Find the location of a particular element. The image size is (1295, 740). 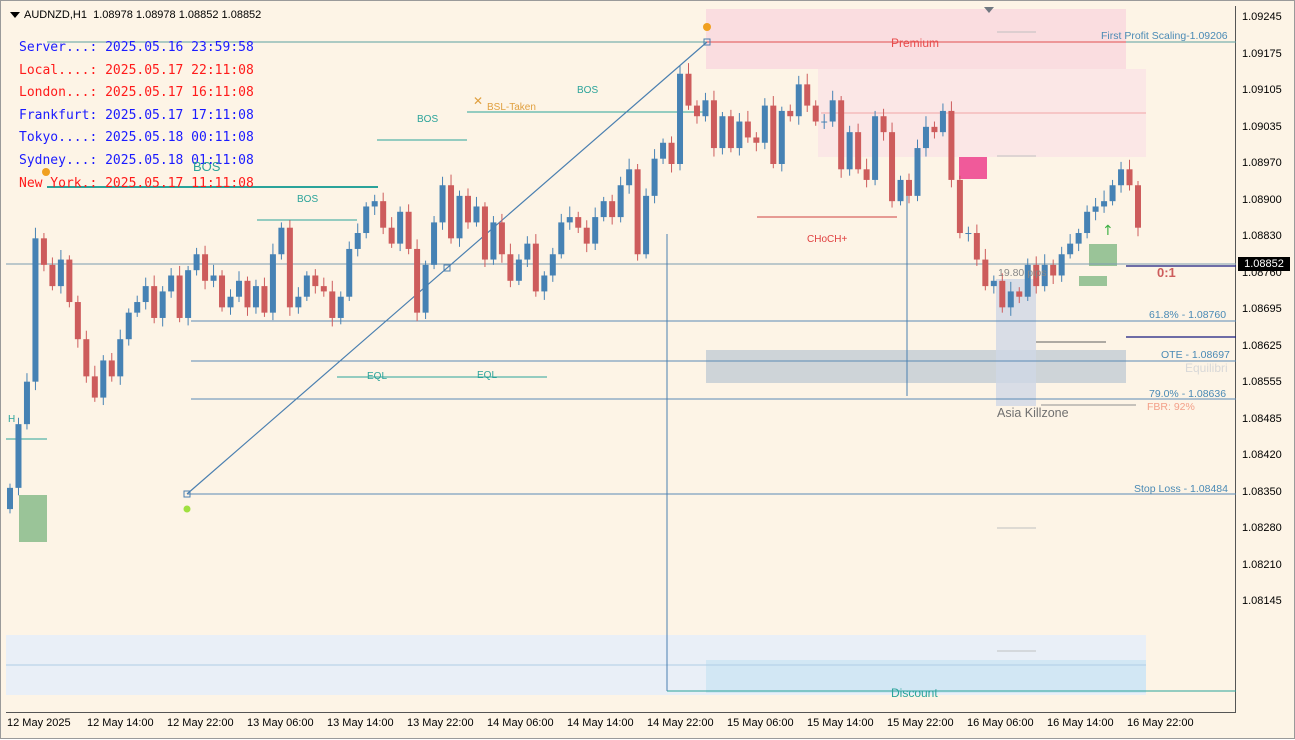

price-tick-label: 1.08760 is located at coordinates (1262, 272).